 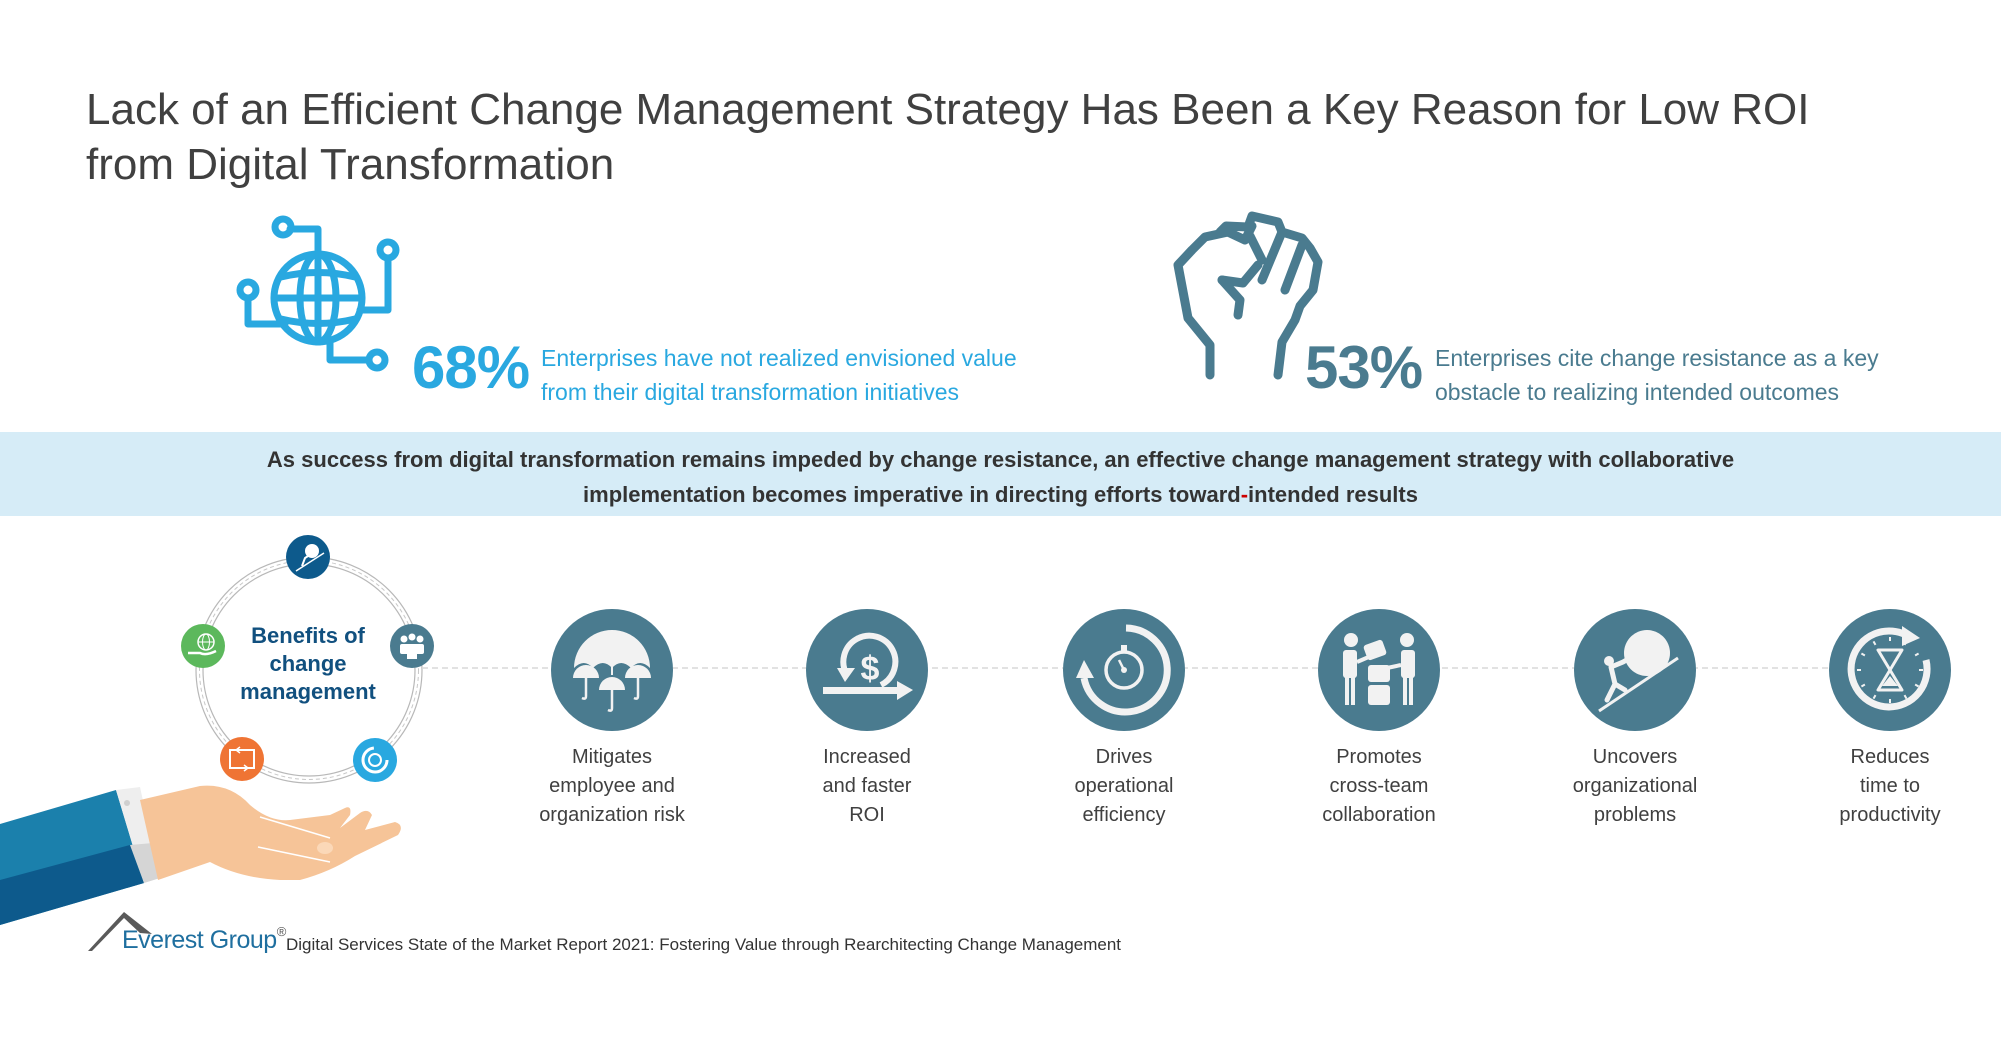 I want to click on benefit-icon-hourglass-cycle-icon, so click(x=1890, y=670).